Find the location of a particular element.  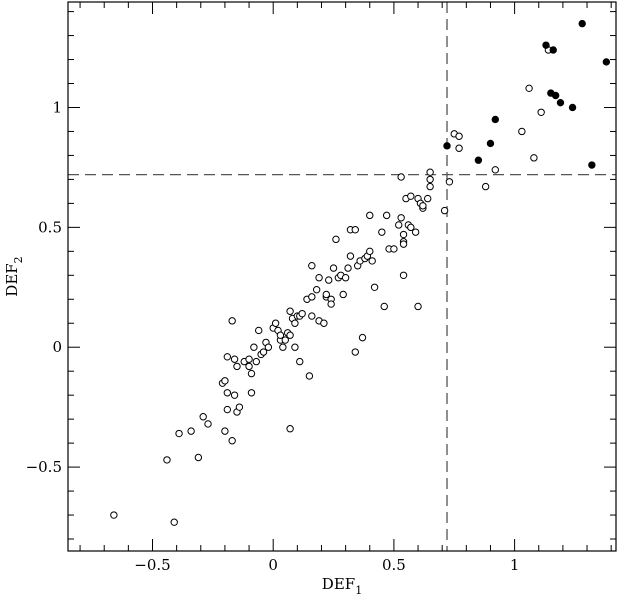

x-tick-label: −0.5 is located at coordinates (152, 565).